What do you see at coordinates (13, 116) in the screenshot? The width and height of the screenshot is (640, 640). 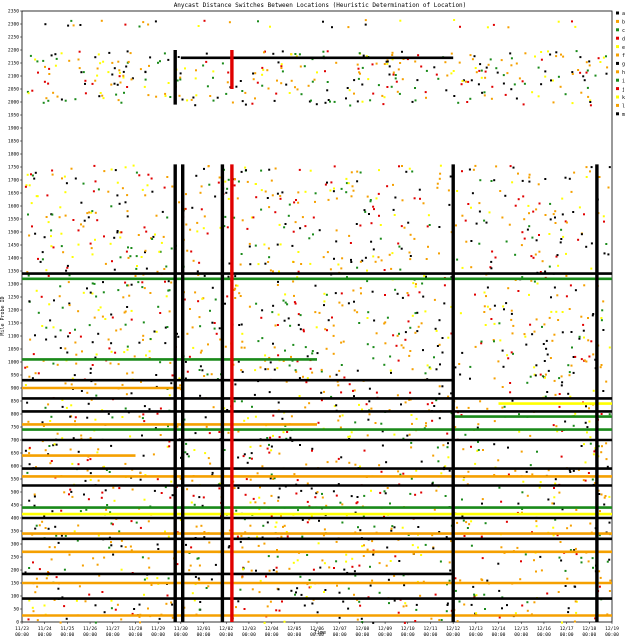 I see `y-tick-label: 1950` at bounding box center [13, 116].